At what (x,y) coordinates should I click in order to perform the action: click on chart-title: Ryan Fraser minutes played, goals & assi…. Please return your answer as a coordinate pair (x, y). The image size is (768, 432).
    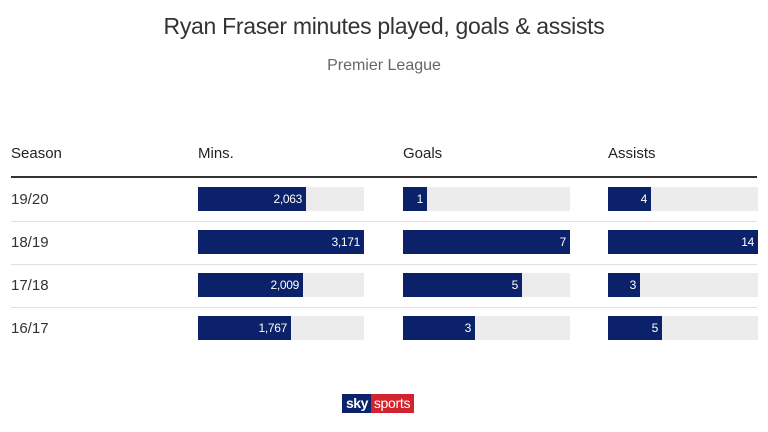
    Looking at the image, I should click on (384, 26).